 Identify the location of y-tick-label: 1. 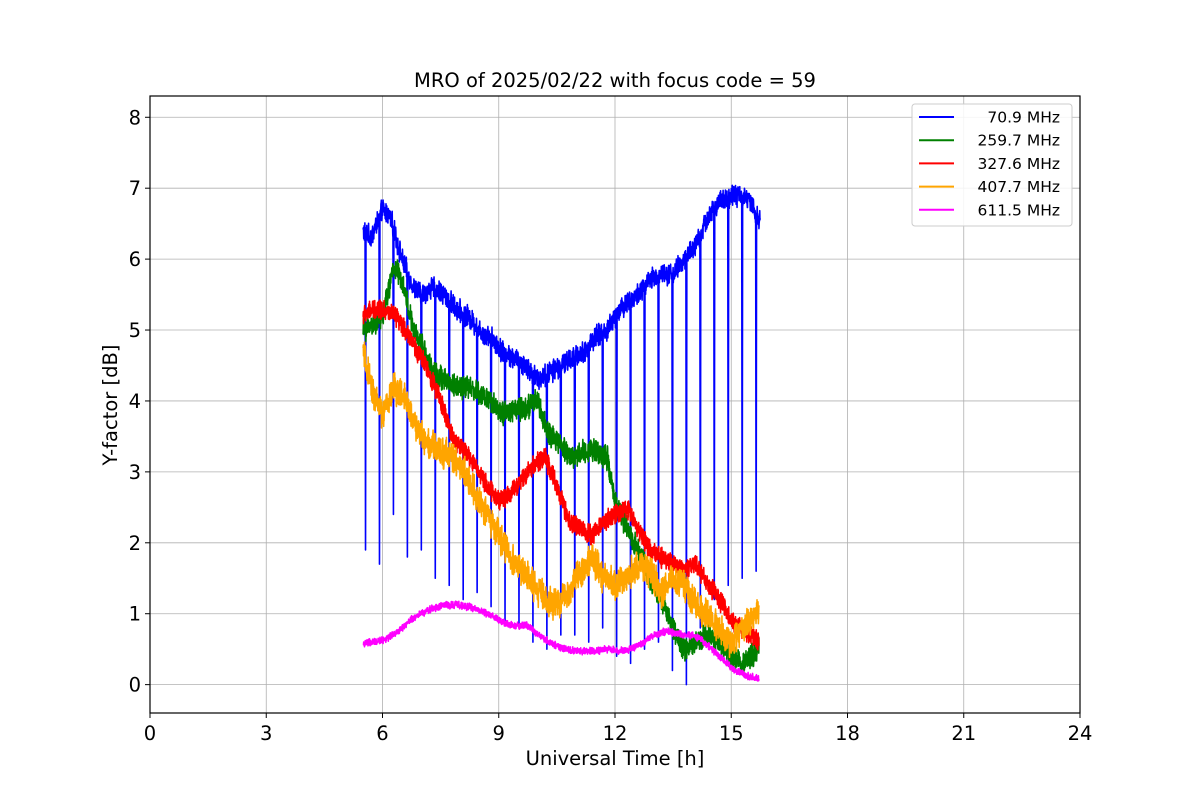
(135, 614).